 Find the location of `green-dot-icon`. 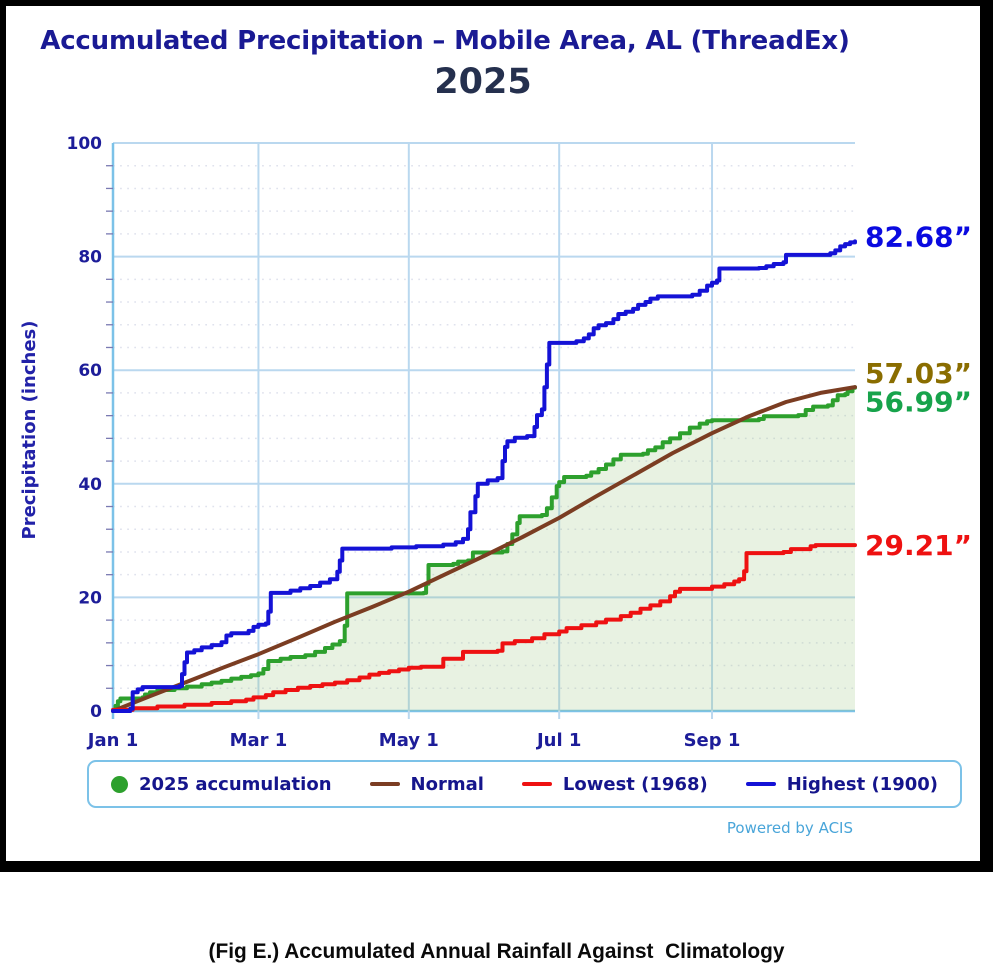

green-dot-icon is located at coordinates (119, 784).